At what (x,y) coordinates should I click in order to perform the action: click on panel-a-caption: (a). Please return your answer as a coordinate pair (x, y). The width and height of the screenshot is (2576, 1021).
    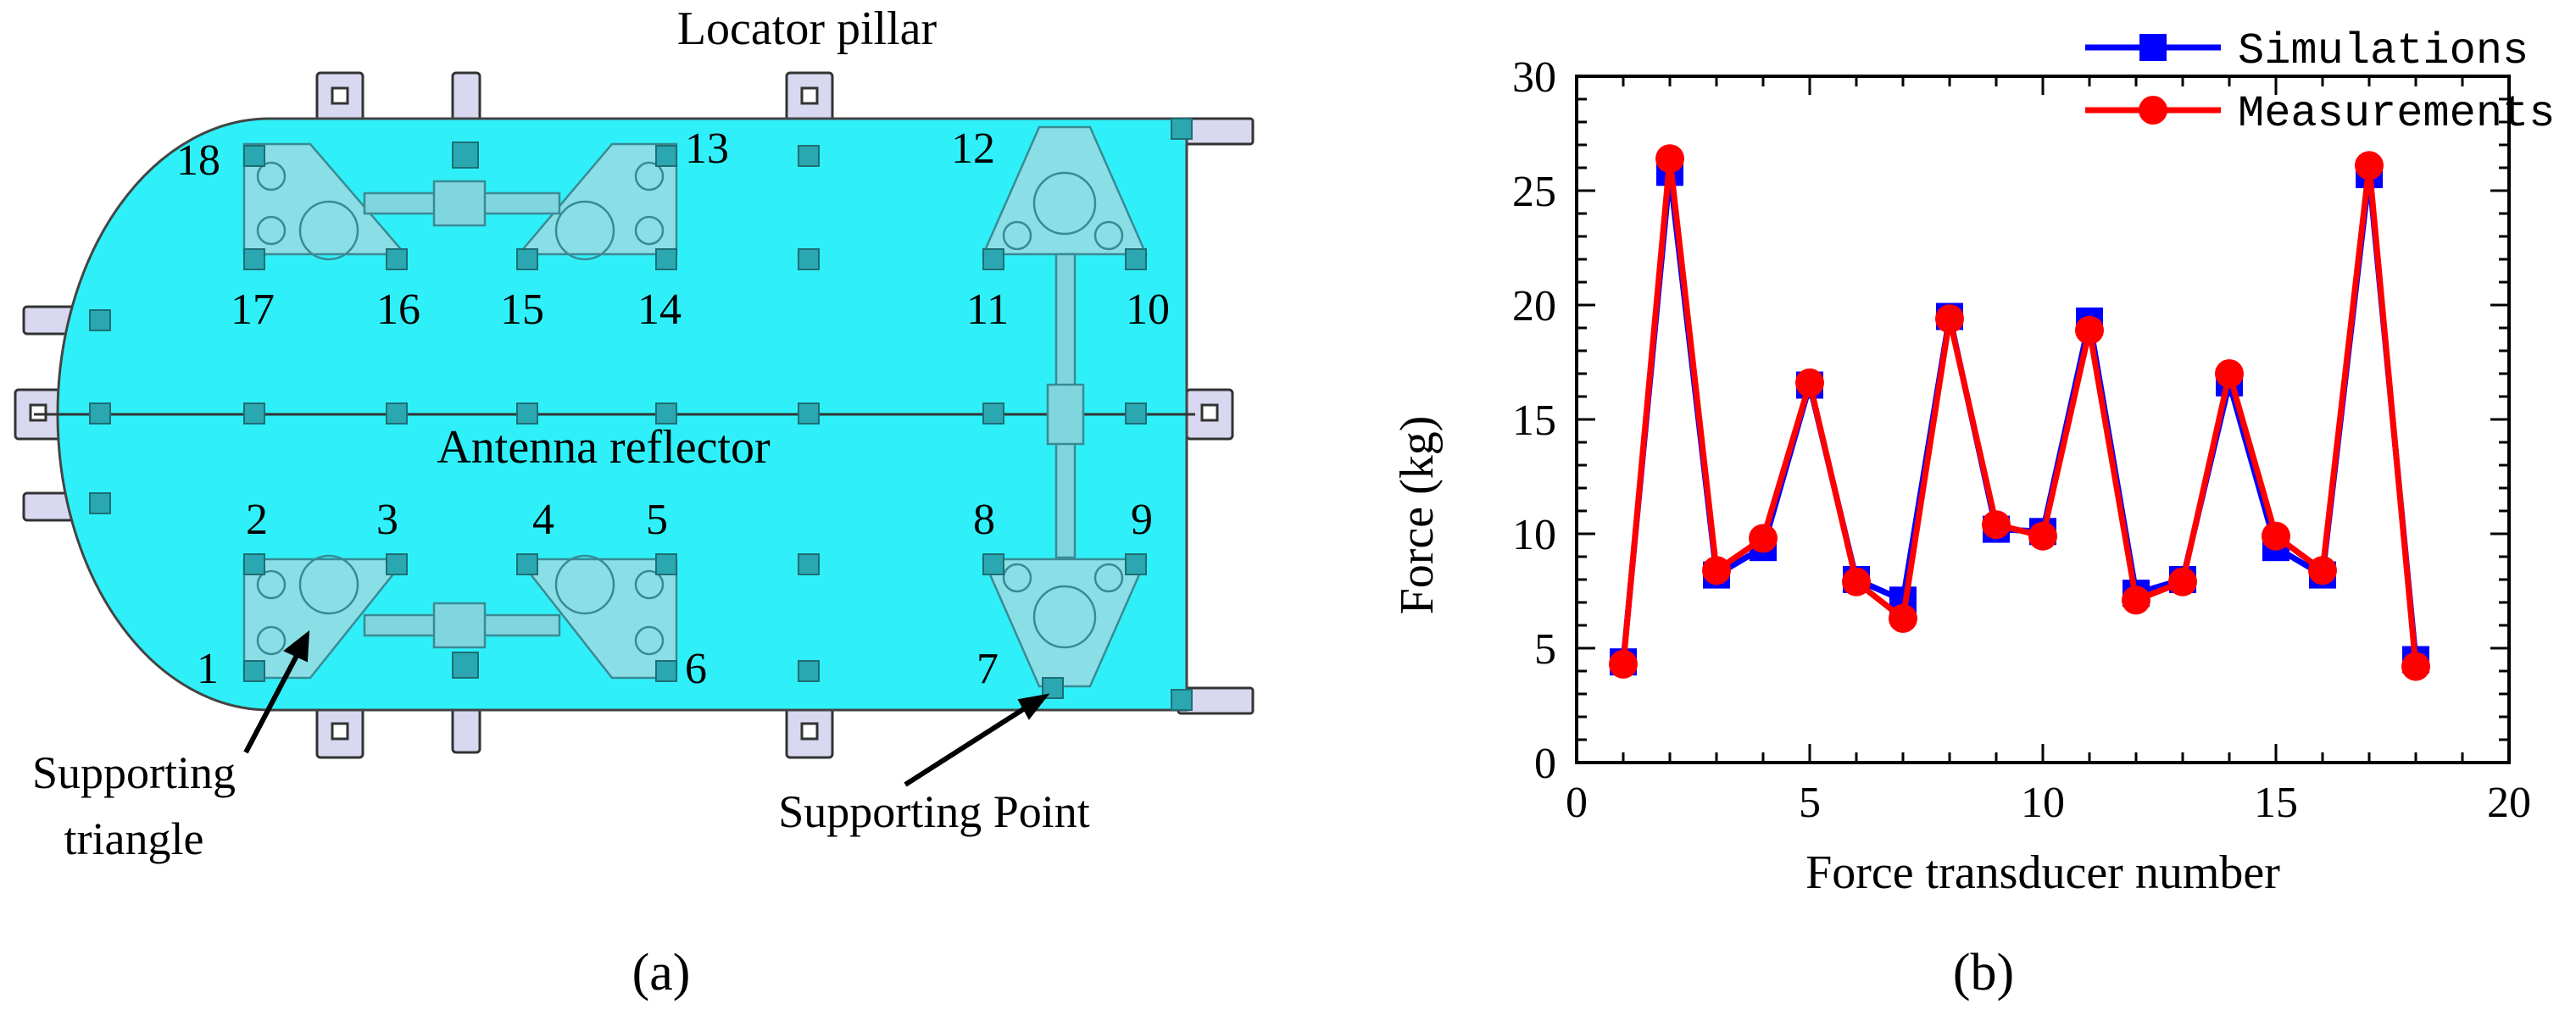
    Looking at the image, I should click on (661, 973).